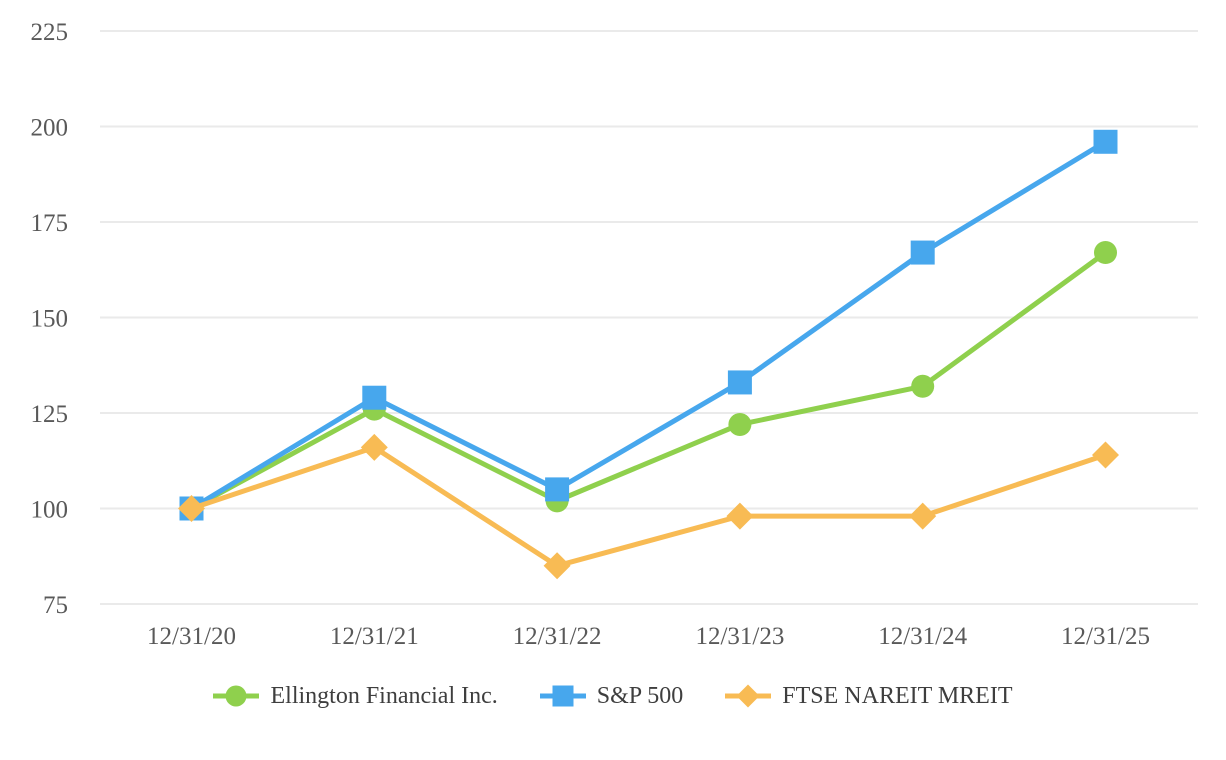  What do you see at coordinates (50, 223) in the screenshot?
I see `y-axis-tick-label: 175` at bounding box center [50, 223].